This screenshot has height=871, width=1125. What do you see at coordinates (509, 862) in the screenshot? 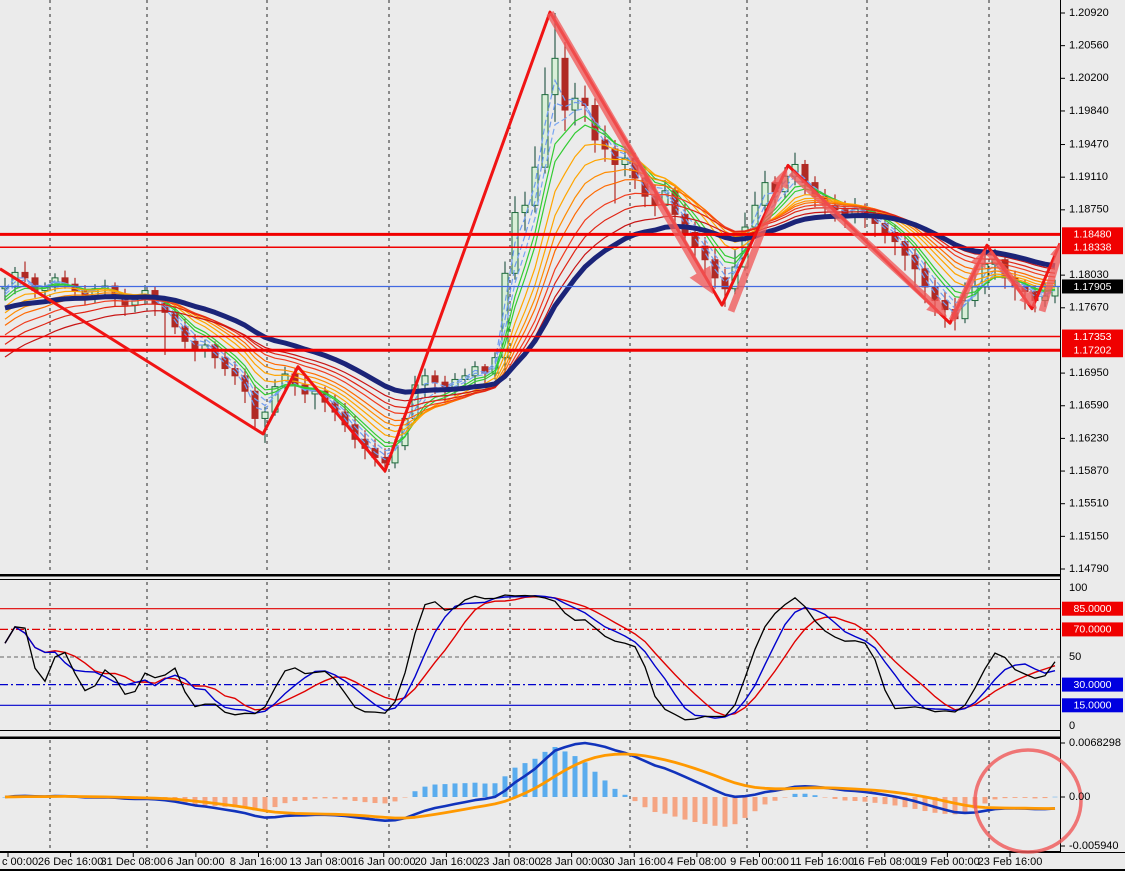
I see `time-label: 23 Jan 08:00` at bounding box center [509, 862].